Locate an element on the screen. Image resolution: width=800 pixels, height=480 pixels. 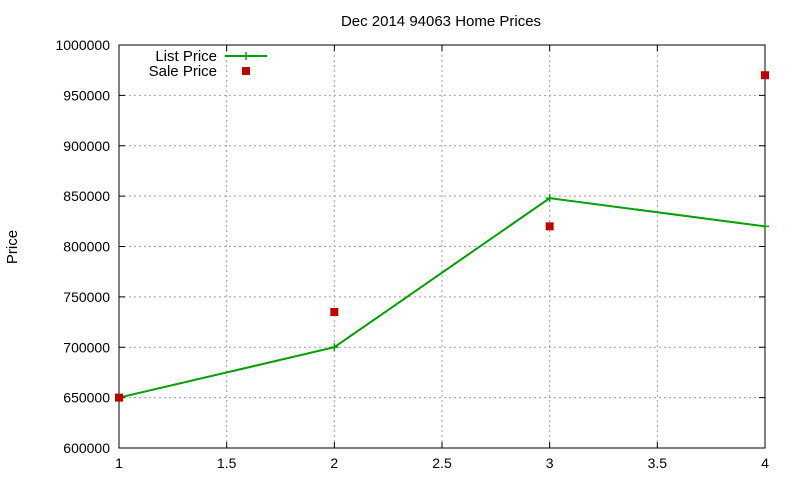
y-tick-label: 950000 is located at coordinates (86, 95).